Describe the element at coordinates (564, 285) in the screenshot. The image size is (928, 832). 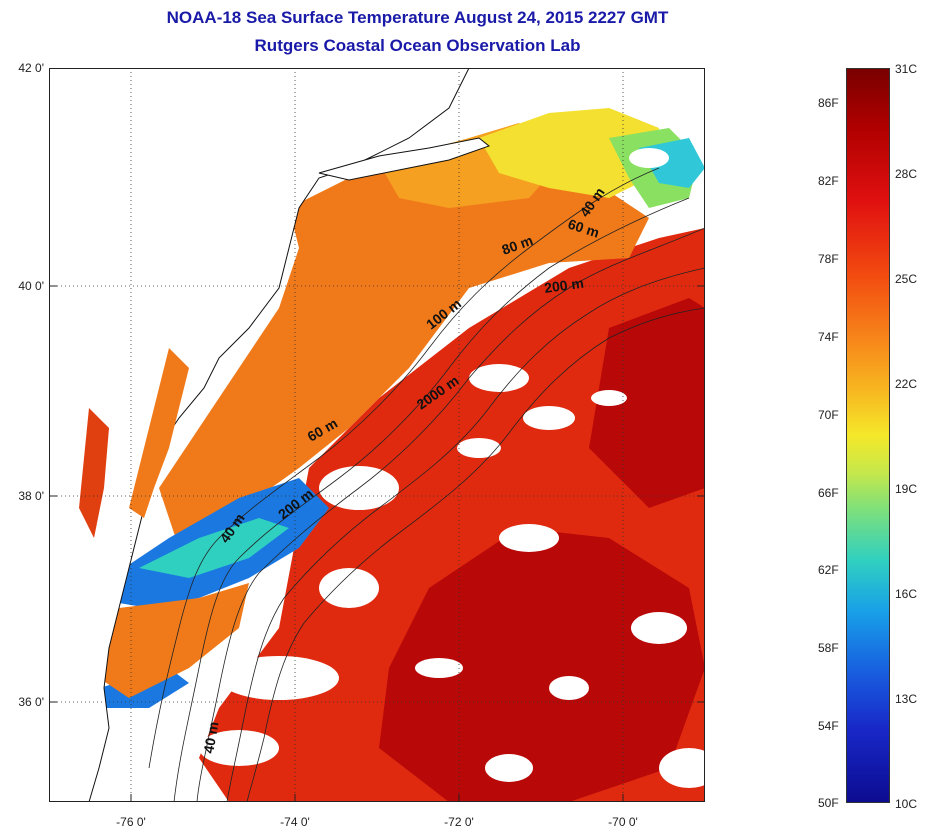
I see `isobath-label: 200 m` at that location.